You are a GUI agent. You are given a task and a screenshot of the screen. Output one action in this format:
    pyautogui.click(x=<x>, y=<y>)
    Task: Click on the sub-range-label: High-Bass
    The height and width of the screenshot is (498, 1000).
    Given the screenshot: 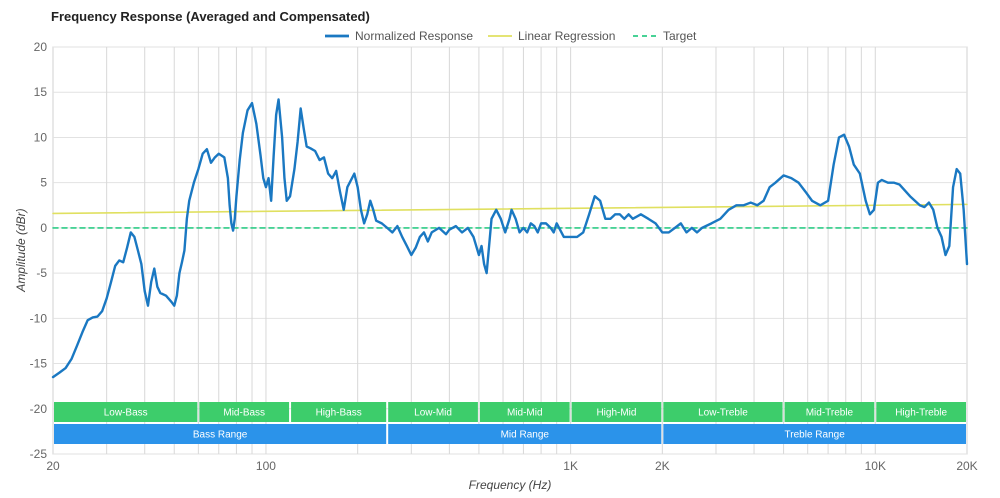 What is the action you would take?
    pyautogui.click(x=339, y=413)
    